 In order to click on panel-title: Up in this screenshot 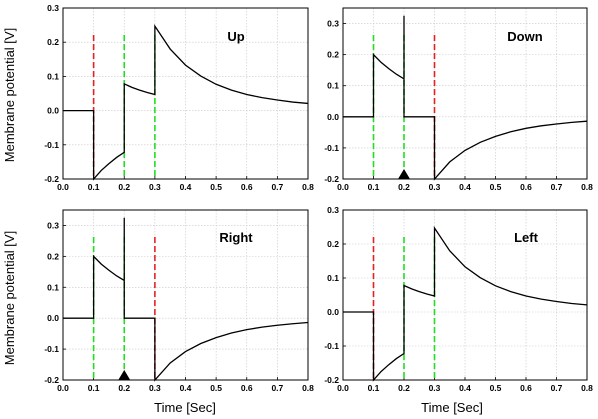, I will do `click(235, 36)`.